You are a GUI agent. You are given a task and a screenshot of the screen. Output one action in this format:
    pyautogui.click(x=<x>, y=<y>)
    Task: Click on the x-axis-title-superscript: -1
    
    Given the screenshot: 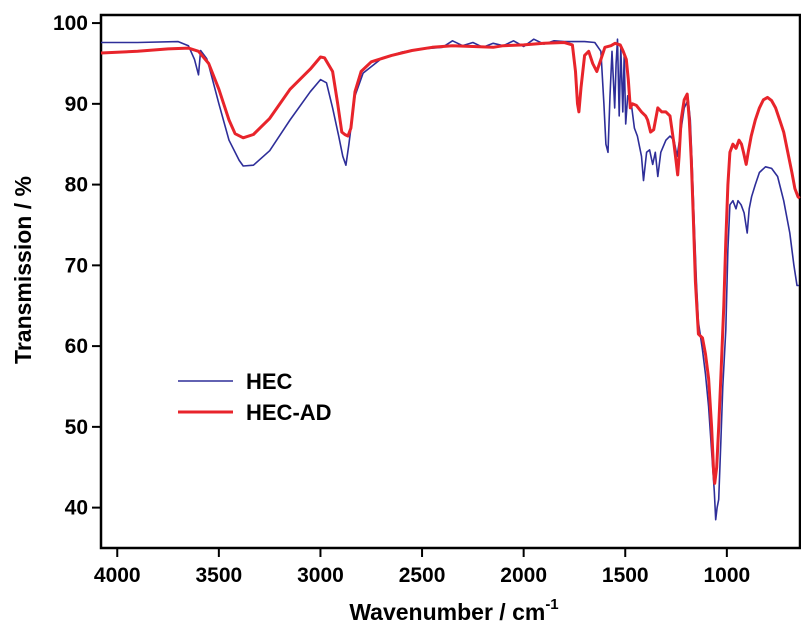 What is the action you would take?
    pyautogui.click(x=551, y=604)
    